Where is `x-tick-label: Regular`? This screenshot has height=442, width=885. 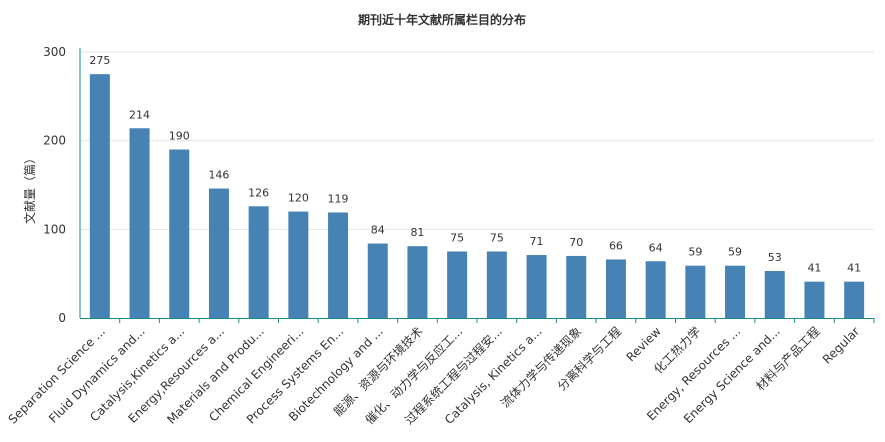
x-tick-label: Regular is located at coordinates (841, 345).